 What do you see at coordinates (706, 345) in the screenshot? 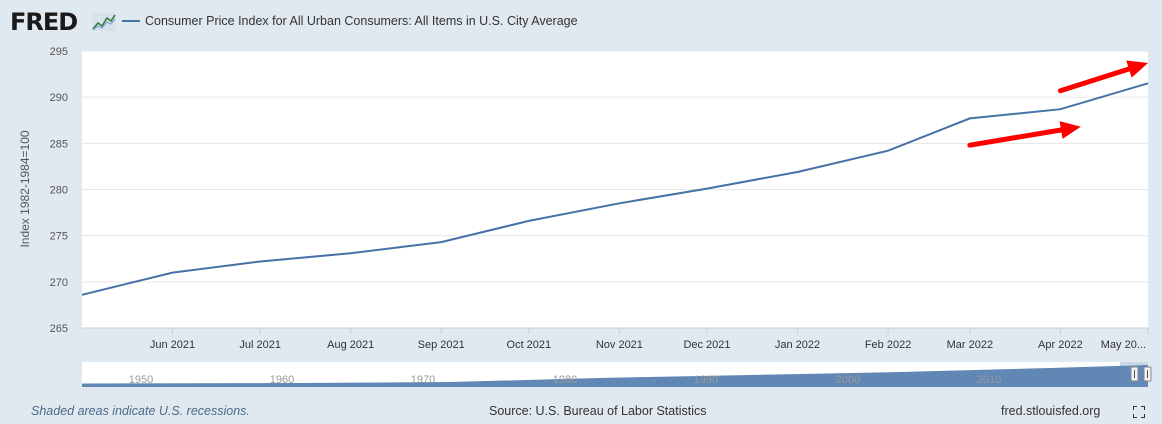
I see `x-tick-label: Dec 2021` at bounding box center [706, 345].